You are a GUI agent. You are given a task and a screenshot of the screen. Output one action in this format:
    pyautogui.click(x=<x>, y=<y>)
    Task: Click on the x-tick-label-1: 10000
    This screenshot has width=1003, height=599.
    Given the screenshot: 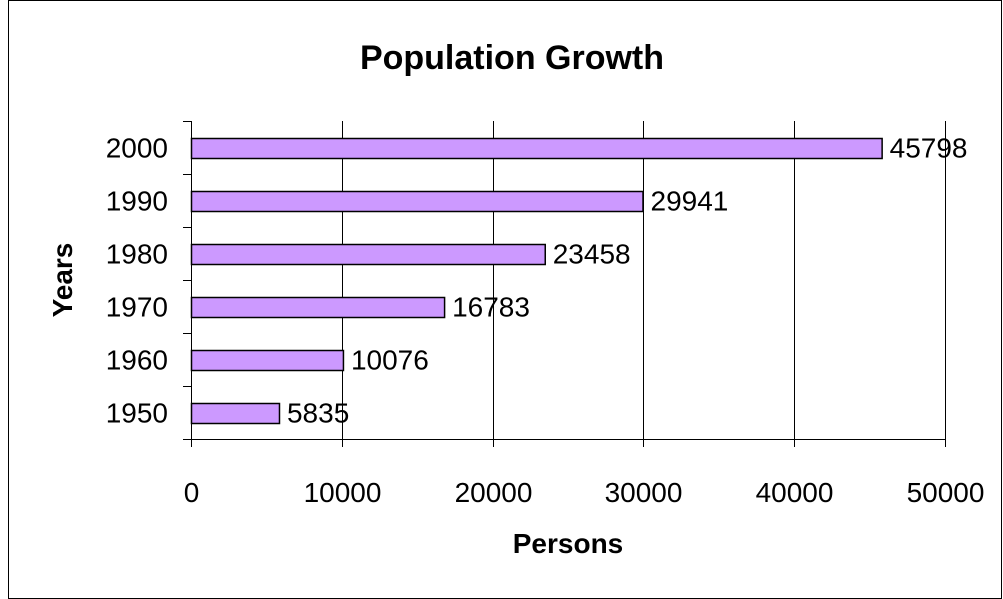 What is the action you would take?
    pyautogui.click(x=343, y=492)
    